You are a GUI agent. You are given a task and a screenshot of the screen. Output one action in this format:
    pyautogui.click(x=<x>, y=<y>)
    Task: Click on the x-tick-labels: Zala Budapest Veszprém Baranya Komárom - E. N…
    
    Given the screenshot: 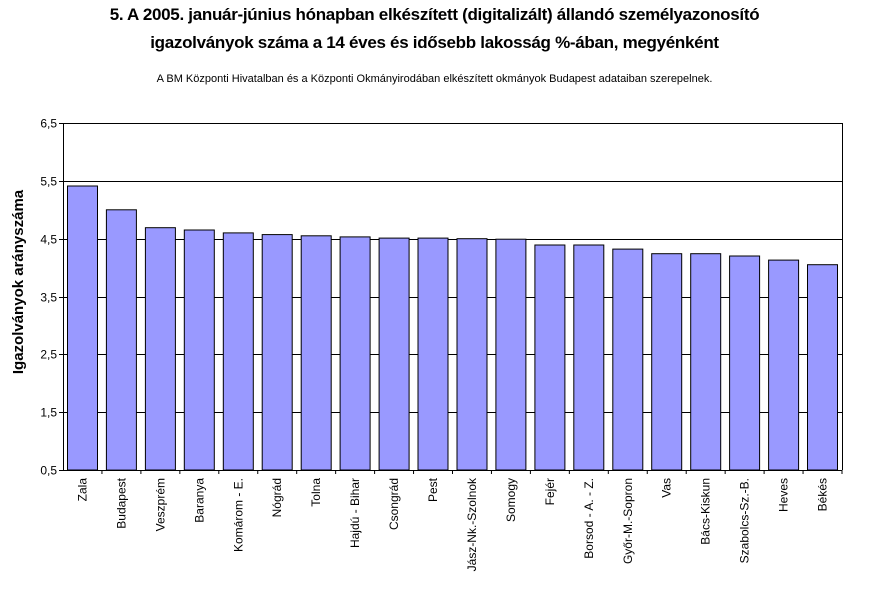 What is the action you would take?
    pyautogui.click(x=459, y=520)
    